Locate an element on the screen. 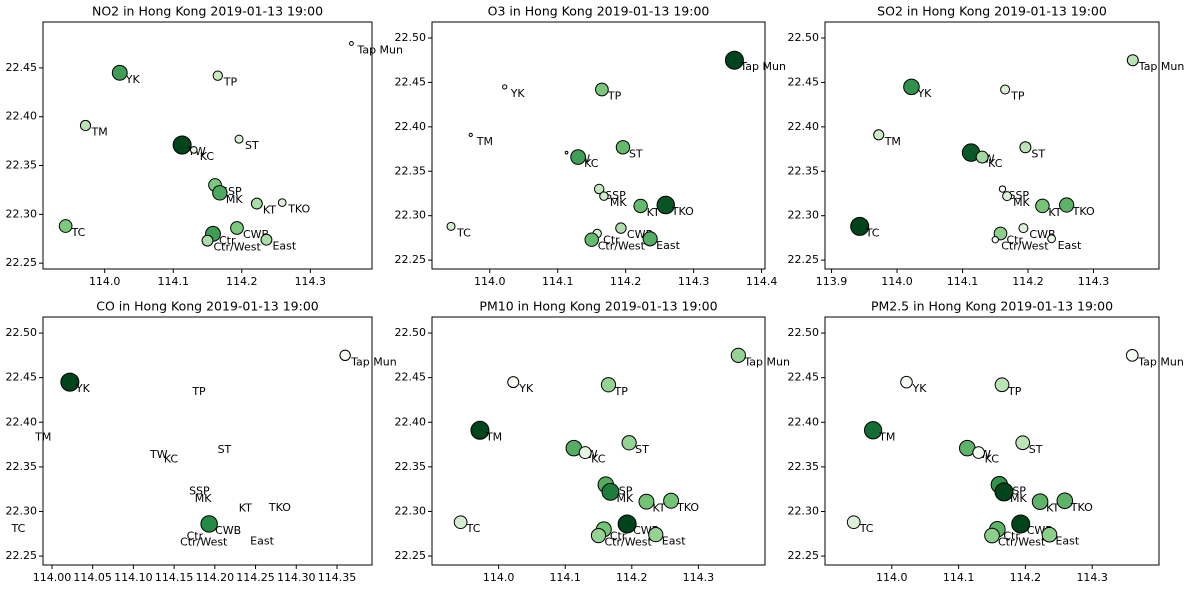  chart-title: NO2 in Hong Kong 2019-01-13 19:00 is located at coordinates (207, 11).